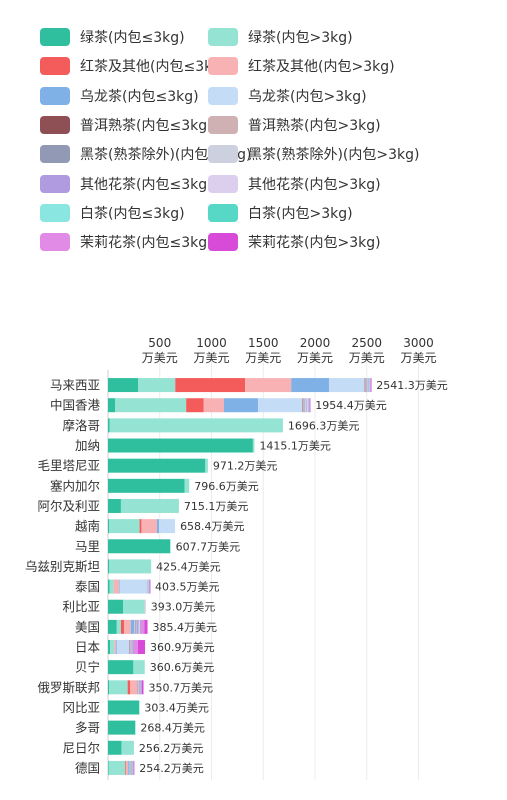  What do you see at coordinates (313, 154) in the screenshot?
I see `legend-item: 黑茶(熟茶除外)(内包>3kg)` at bounding box center [313, 154].